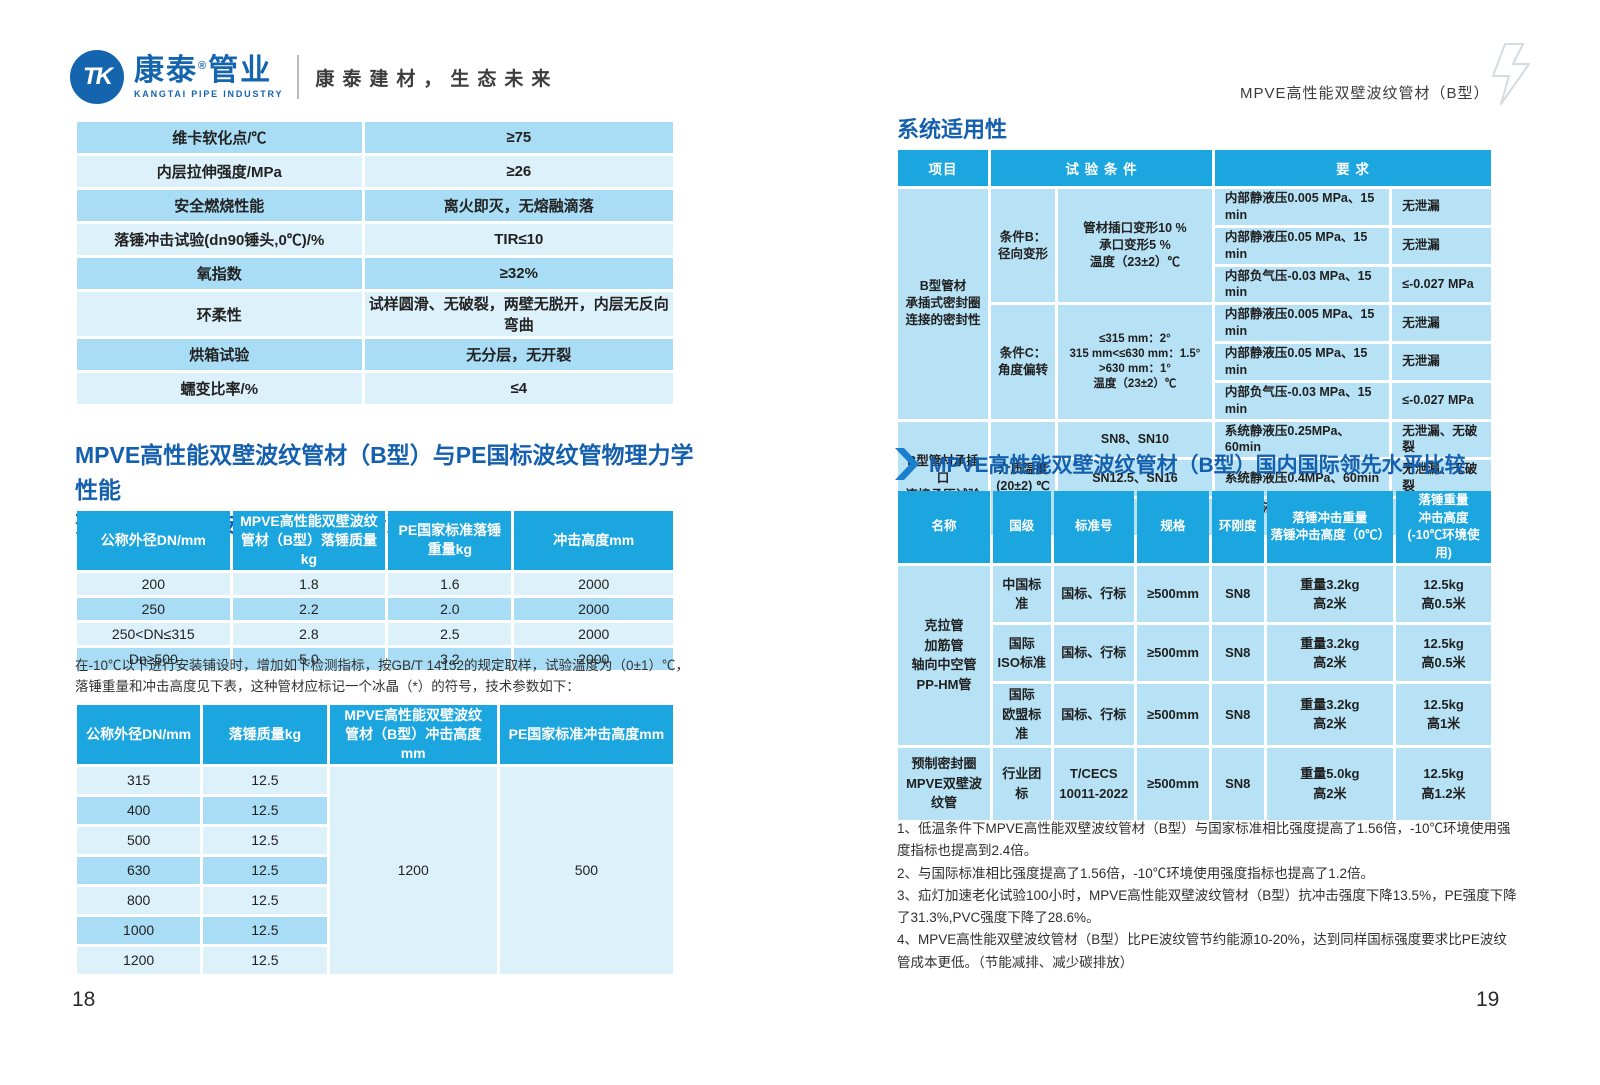 This screenshot has height=1085, width=1600. I want to click on condition-detail: 管材插口变形10 % 承口变形5 % 温度（23±2）℃, so click(1134, 246).